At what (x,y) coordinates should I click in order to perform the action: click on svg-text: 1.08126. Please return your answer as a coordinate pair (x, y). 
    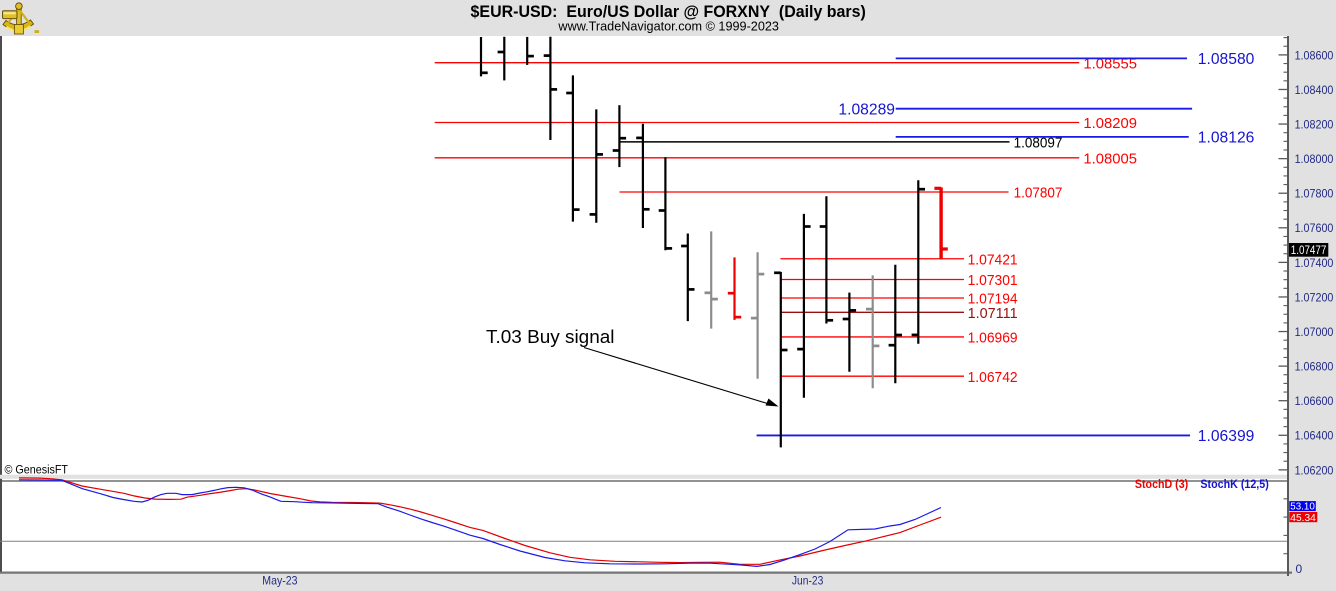
    Looking at the image, I should click on (1226, 138).